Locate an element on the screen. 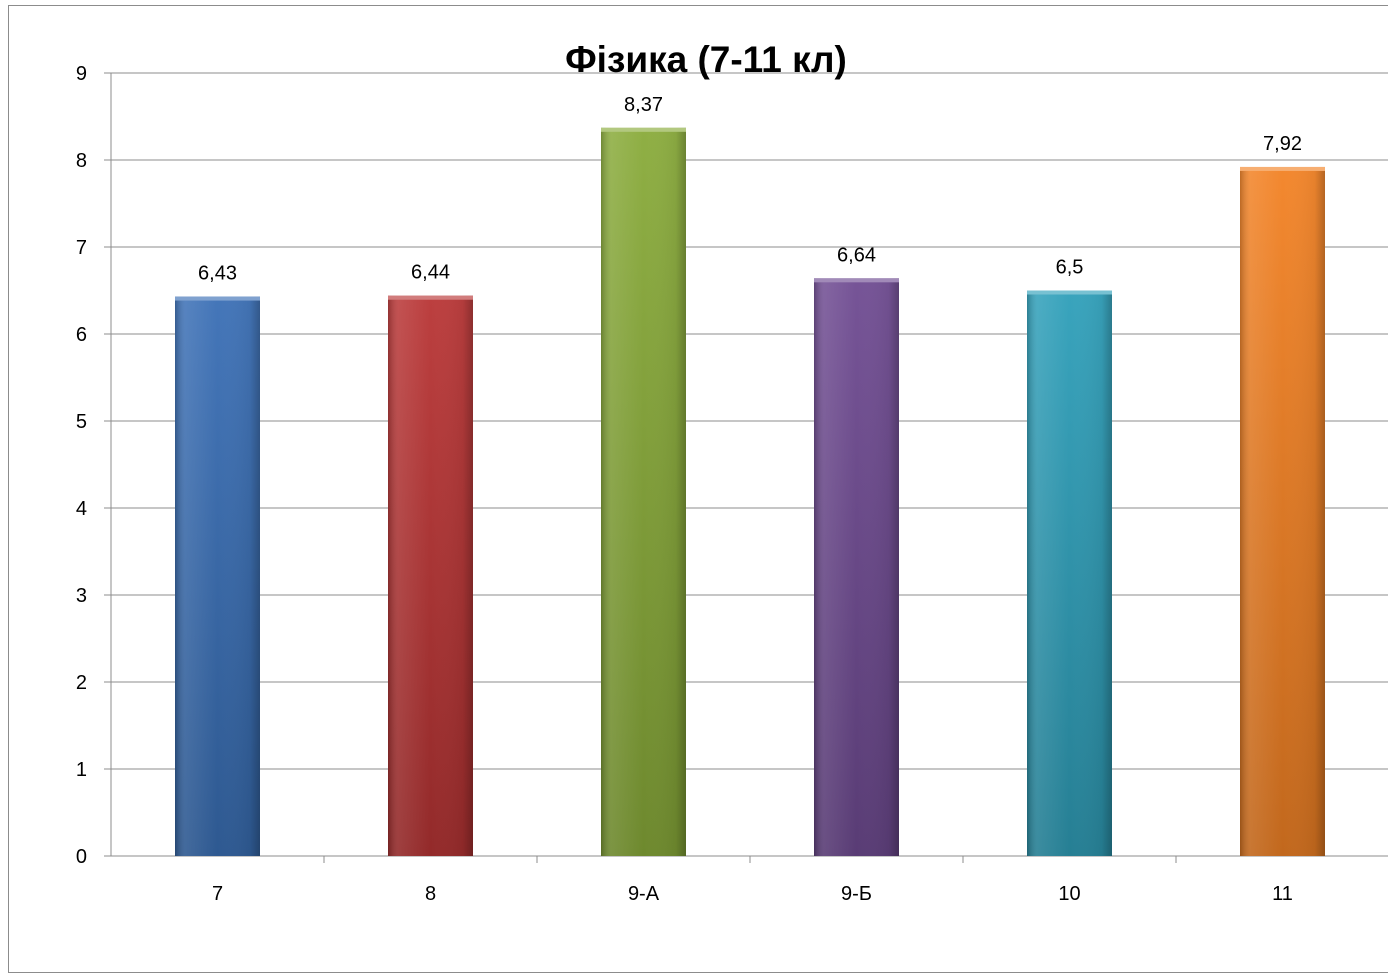  y-tick-label: 5 is located at coordinates (81, 422).